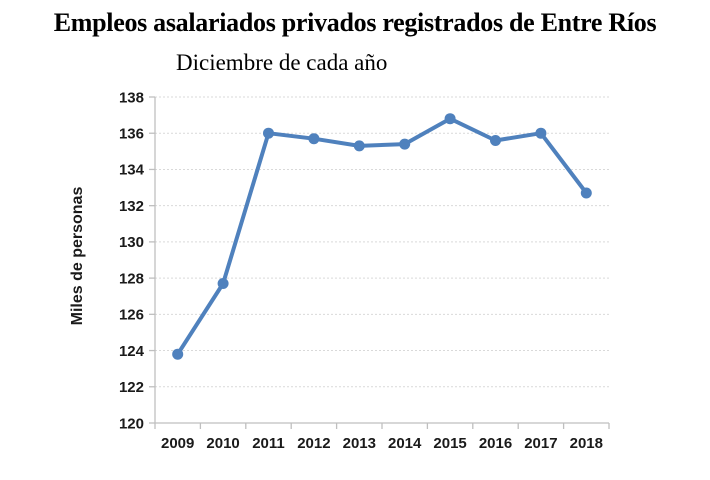 The height and width of the screenshot is (480, 710). Describe the element at coordinates (314, 139) in the screenshot. I see `data-point-marker-2012` at that location.